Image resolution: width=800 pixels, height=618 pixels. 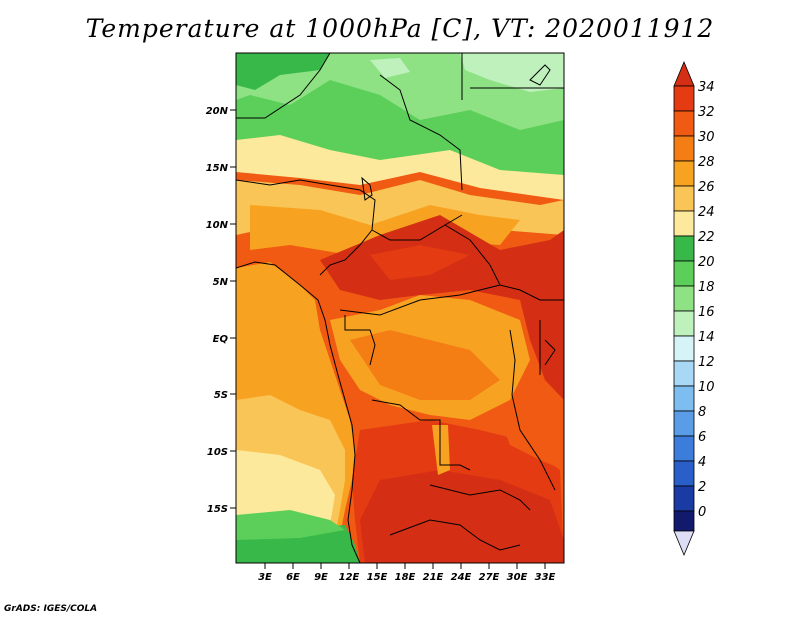 I want to click on lat-label-15n: 15N, so click(x=217, y=168).